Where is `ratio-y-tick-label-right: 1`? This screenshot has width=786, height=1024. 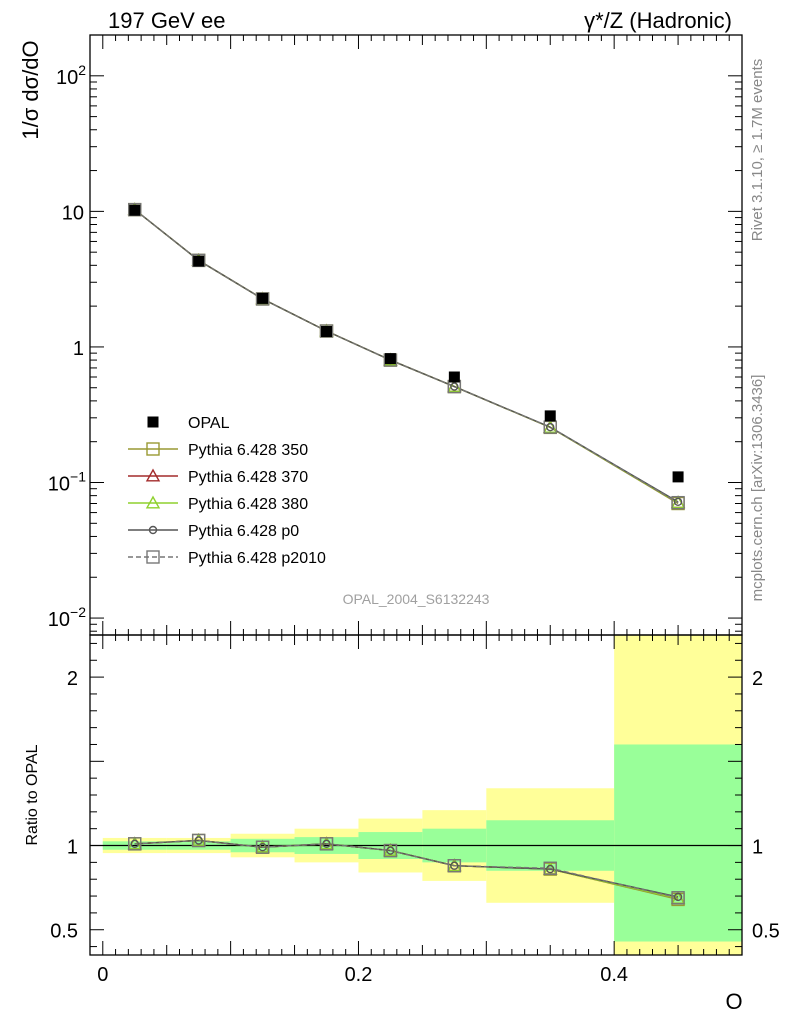 ratio-y-tick-label-right: 1 is located at coordinates (757, 848).